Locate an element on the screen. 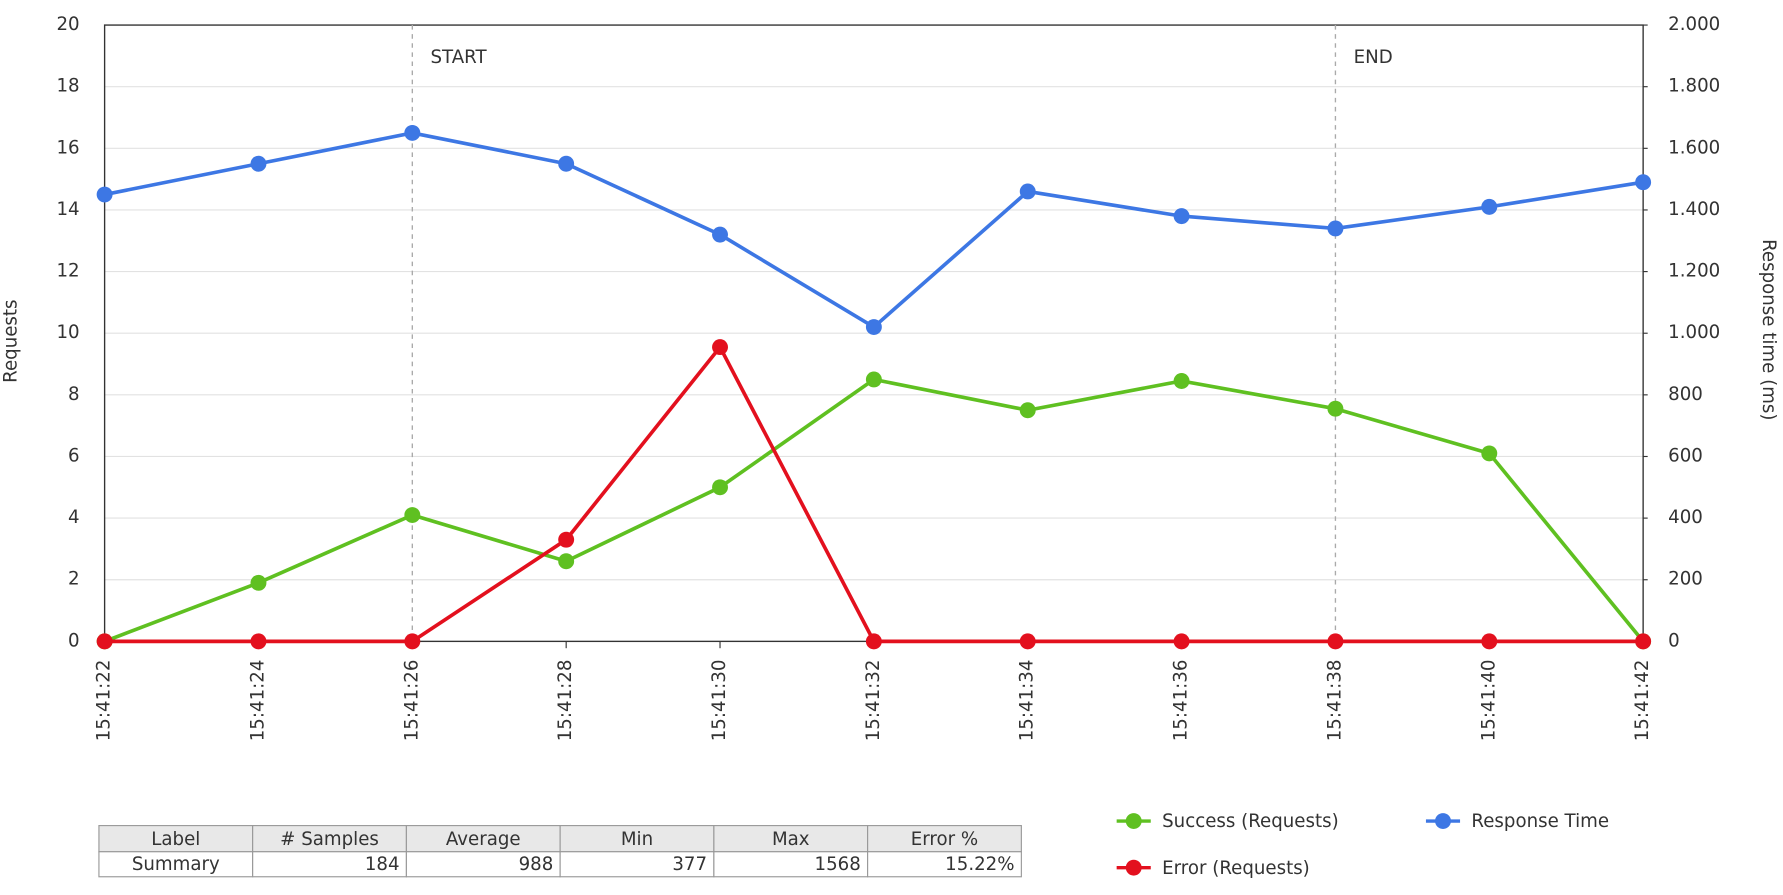 This screenshot has width=1783, height=895. y2-tick-label: 1.000 is located at coordinates (1694, 332).